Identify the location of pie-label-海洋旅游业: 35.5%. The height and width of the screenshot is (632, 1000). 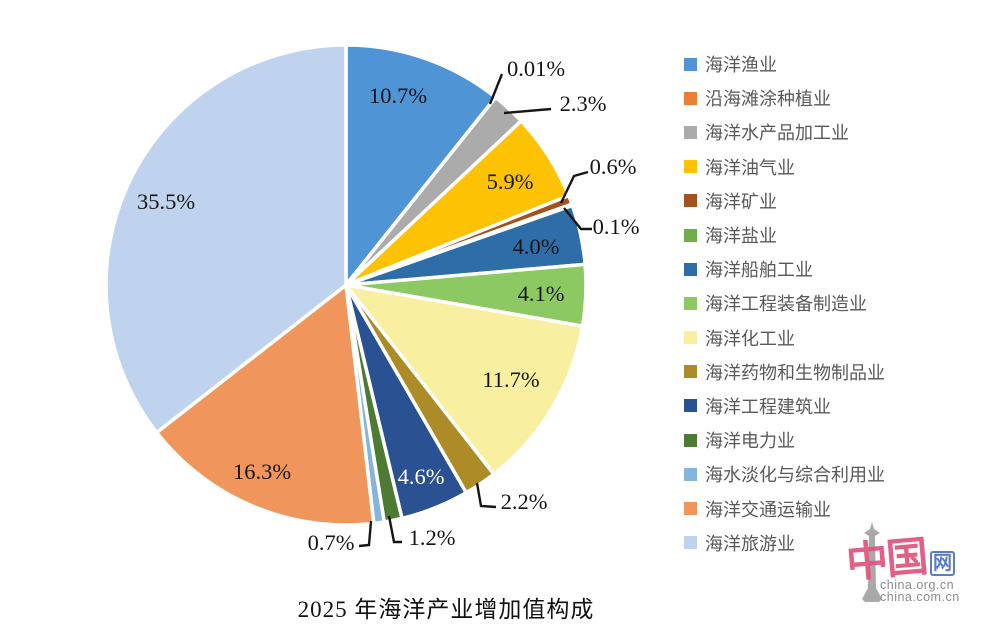
(166, 201).